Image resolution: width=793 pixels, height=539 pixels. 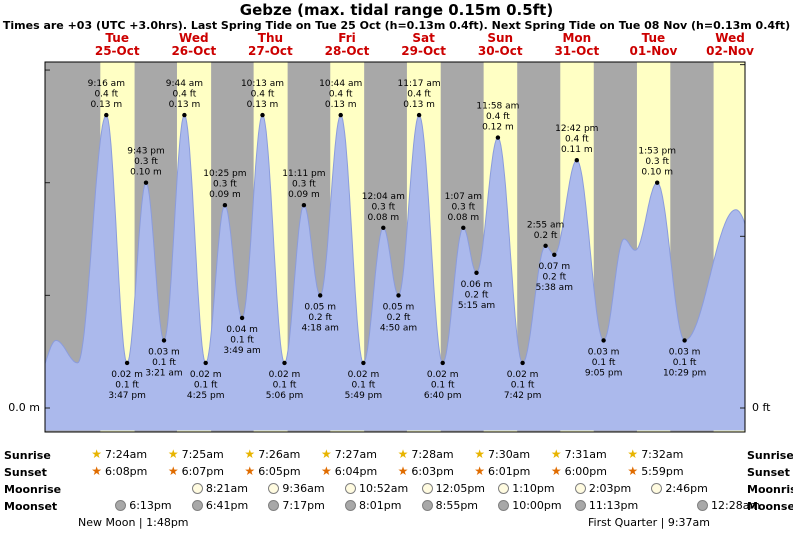 I want to click on tide-event-low: 0.02 m 0.1 ft 7:42 pm, so click(x=522, y=380).